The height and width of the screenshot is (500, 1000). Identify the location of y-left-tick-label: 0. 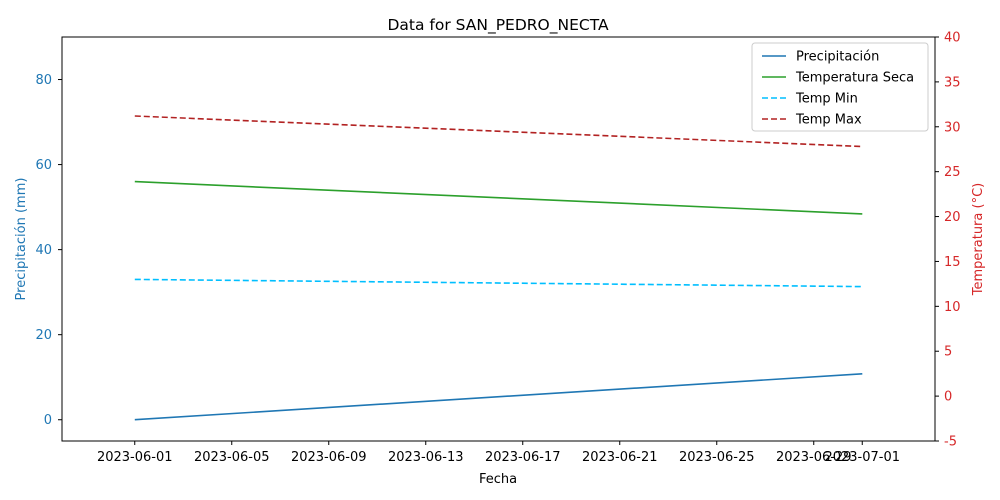
(48, 420).